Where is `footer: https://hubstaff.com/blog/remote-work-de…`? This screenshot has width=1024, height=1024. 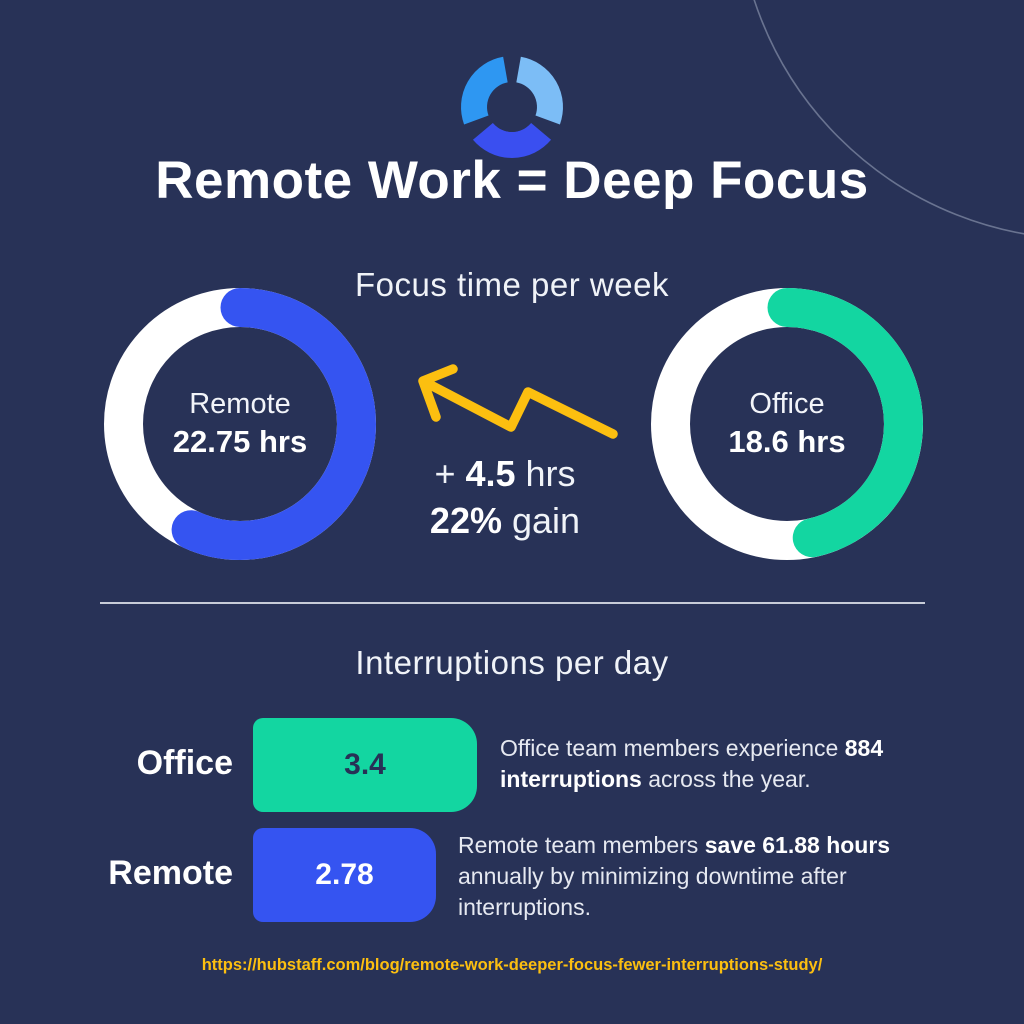
footer: https://hubstaff.com/blog/remote-work-de… is located at coordinates (512, 965).